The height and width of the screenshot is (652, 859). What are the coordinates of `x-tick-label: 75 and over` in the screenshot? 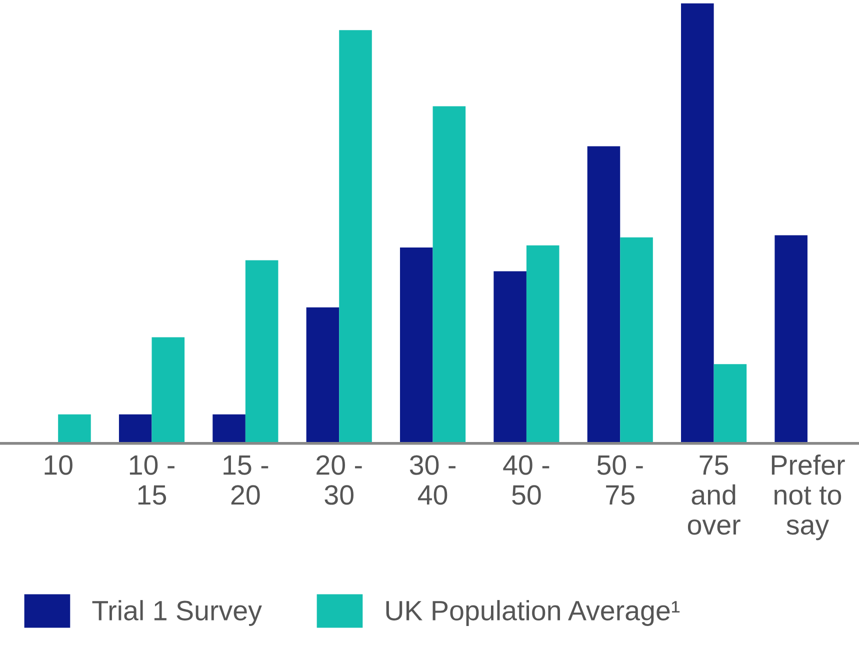 It's located at (714, 495).